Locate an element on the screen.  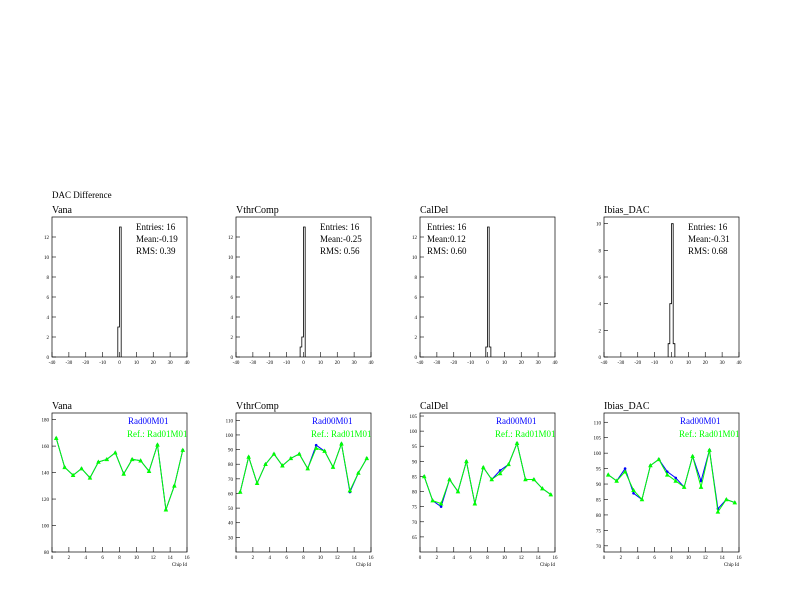
chart-4-stats-entries: Entries: 16 is located at coordinates (708, 227).